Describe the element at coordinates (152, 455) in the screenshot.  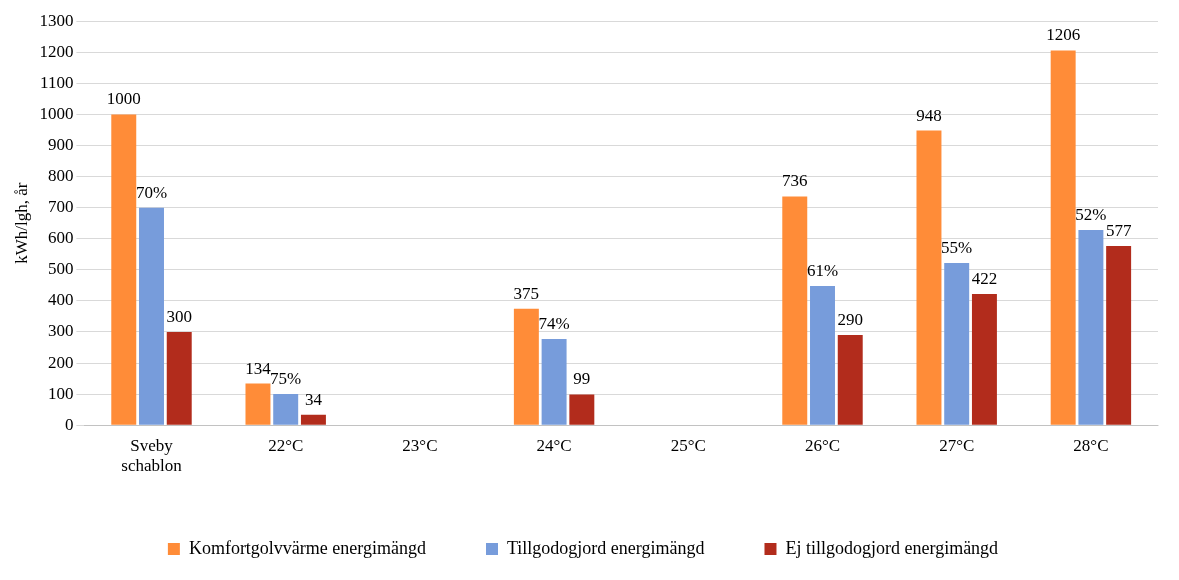
I see `x-tick-label: Sveby schablon` at that location.